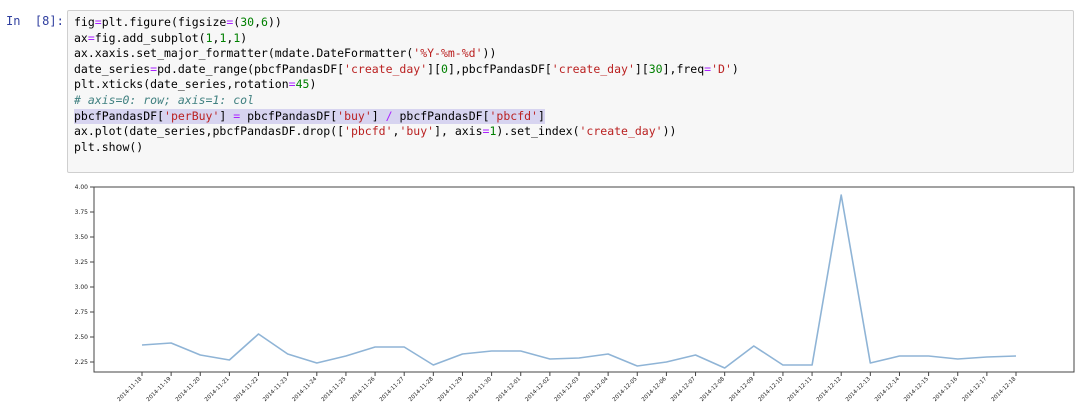 Image resolution: width=1088 pixels, height=413 pixels. I want to click on x-tick-label: 2014-11-18, so click(130, 389).